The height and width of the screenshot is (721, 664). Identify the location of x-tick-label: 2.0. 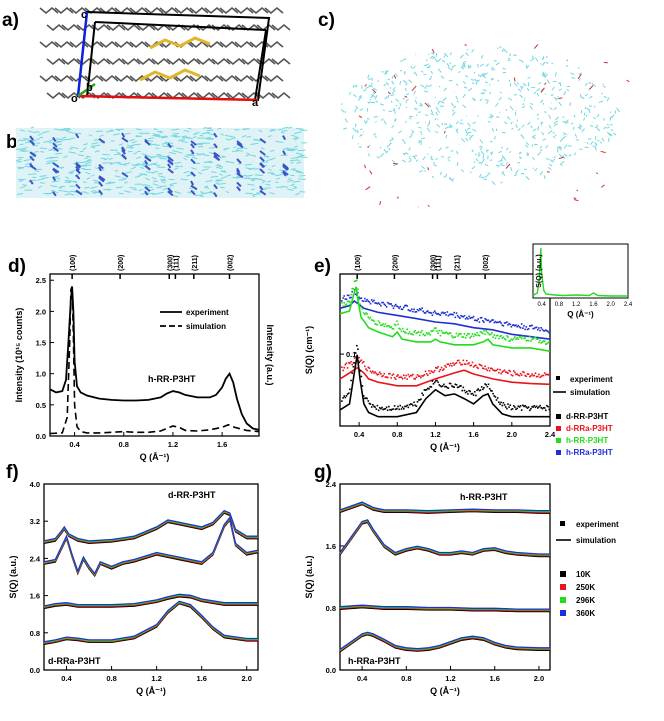
(539, 678).